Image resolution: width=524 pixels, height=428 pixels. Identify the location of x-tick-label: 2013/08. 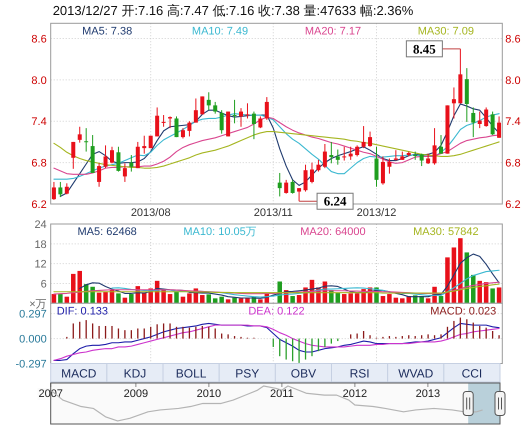
(150, 213).